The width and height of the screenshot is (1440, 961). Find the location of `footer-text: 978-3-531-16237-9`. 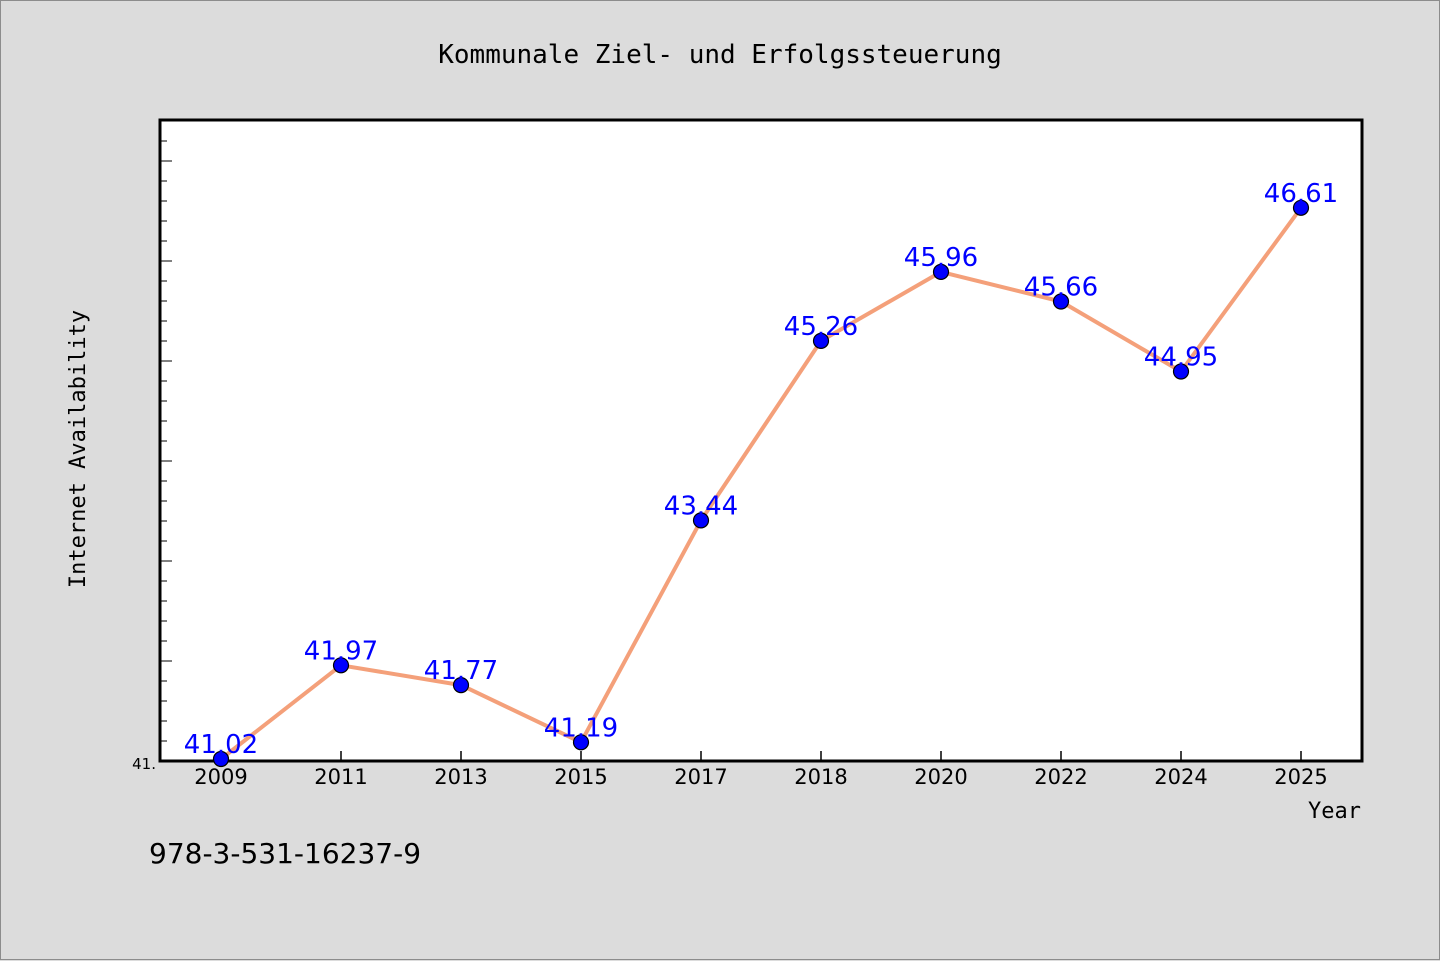

footer-text: 978-3-531-16237-9 is located at coordinates (285, 853).